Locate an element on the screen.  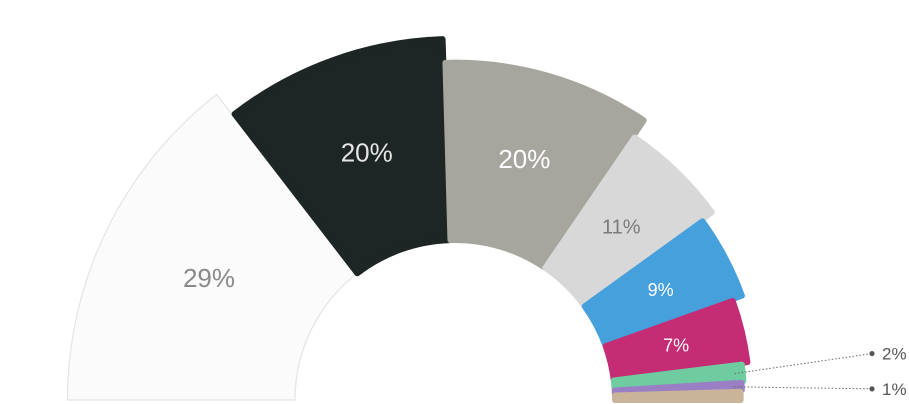
slice-label-6: 7% is located at coordinates (676, 346).